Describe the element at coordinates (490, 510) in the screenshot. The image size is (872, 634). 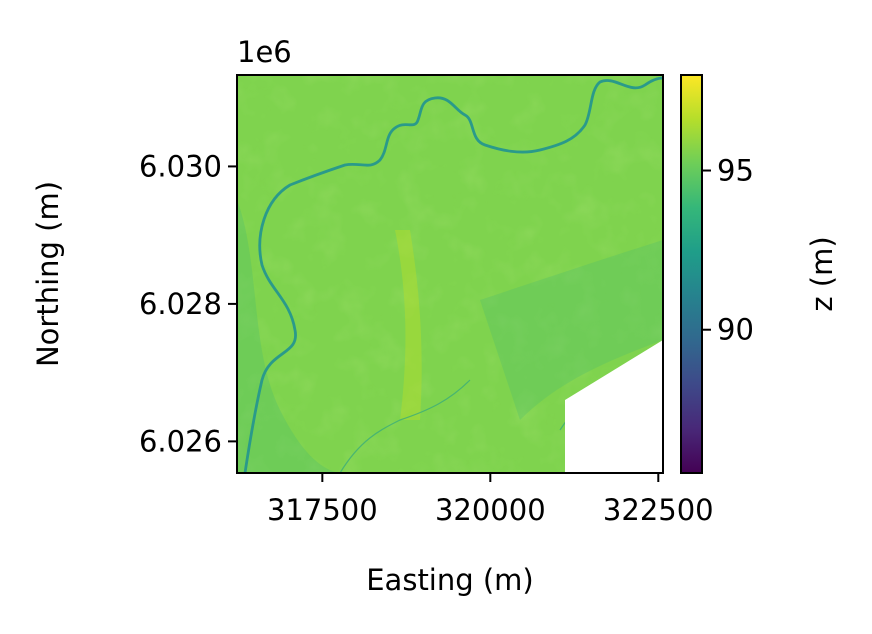
I see `x-tick-label: 320000` at that location.